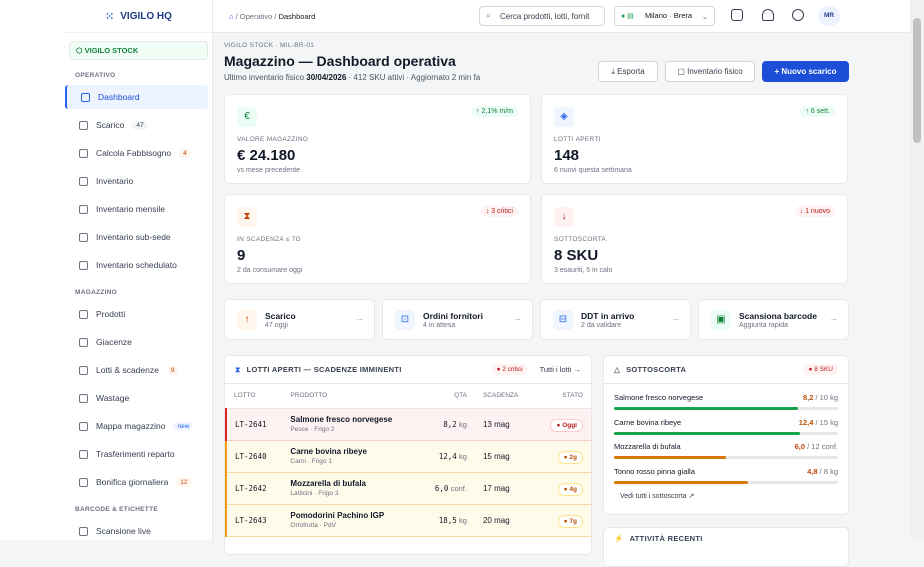 This screenshot has width=924, height=567. I want to click on badge: ● 2 critici, so click(509, 369).